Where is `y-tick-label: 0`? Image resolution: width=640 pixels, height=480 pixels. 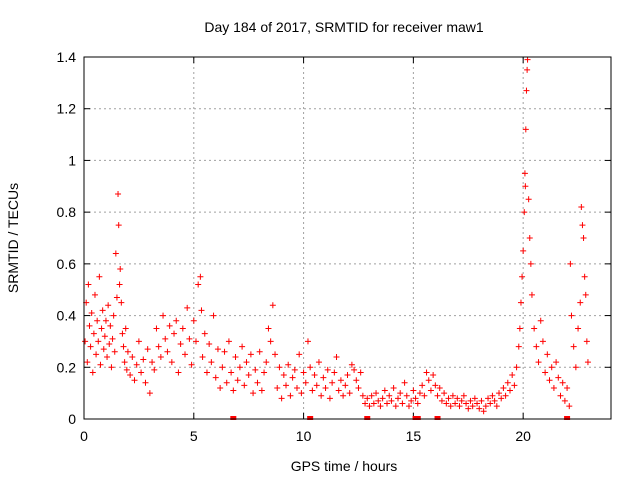
y-tick-label: 0 is located at coordinates (72, 419).